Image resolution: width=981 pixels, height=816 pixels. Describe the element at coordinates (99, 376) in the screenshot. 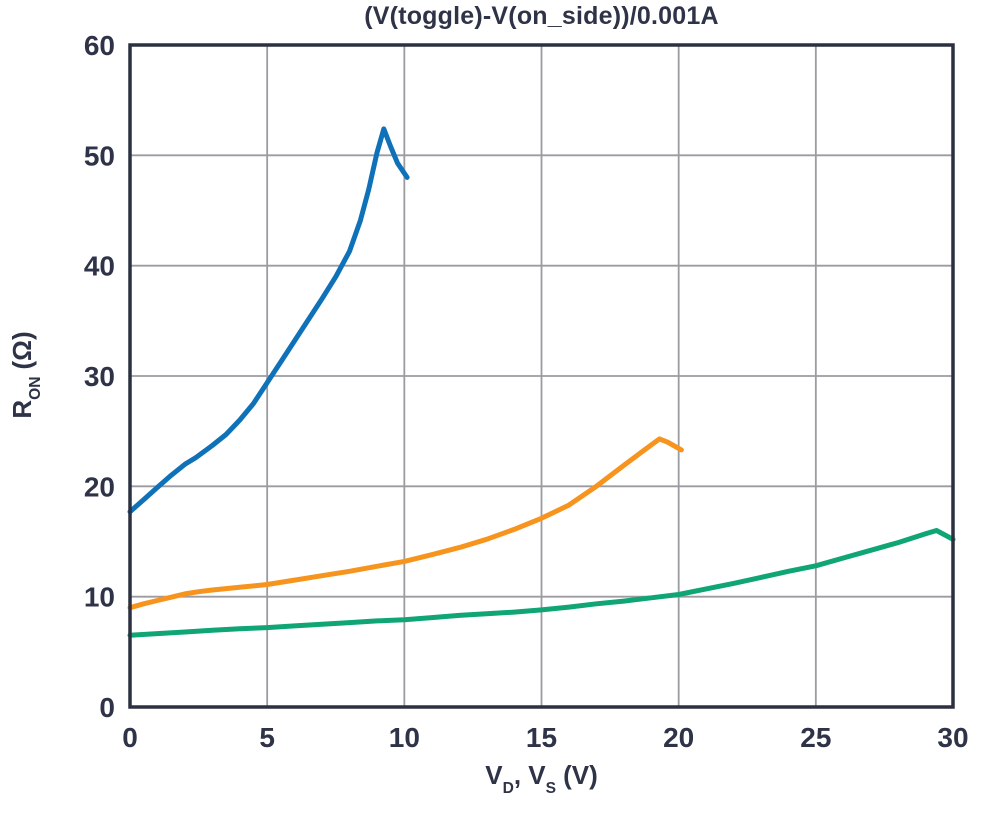

I see `y-tick-label: 30` at that location.